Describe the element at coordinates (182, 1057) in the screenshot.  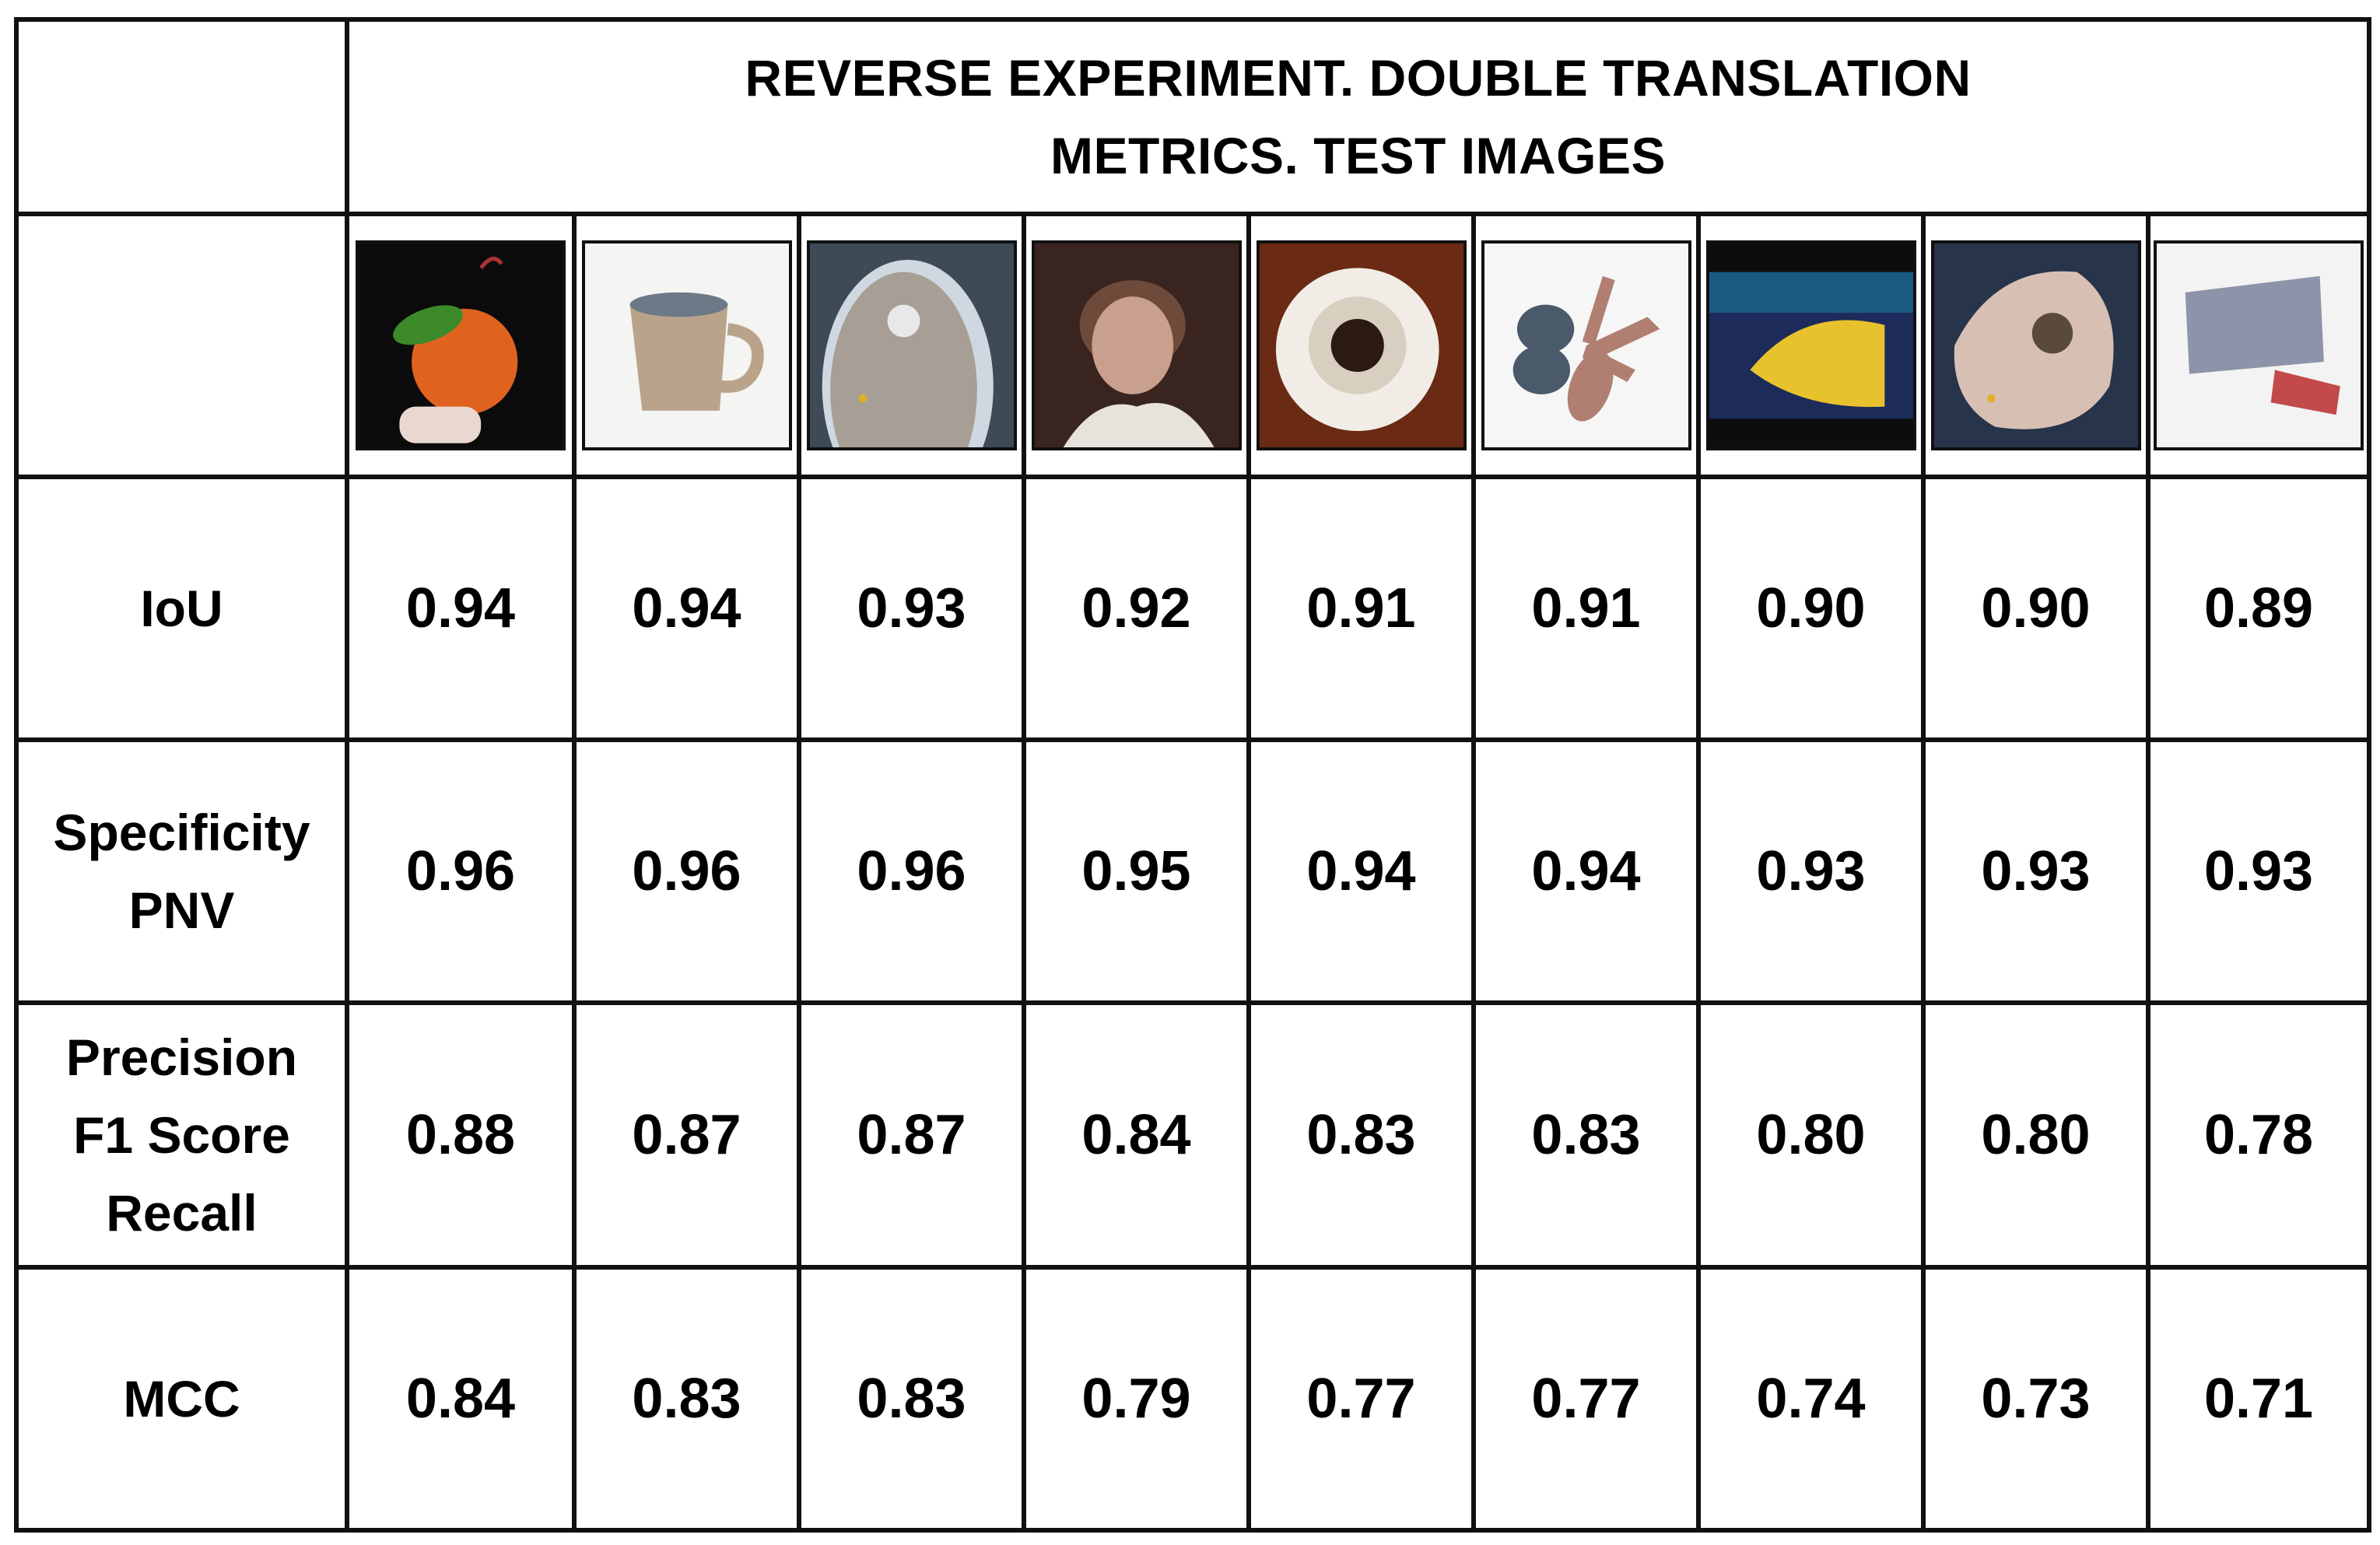
I see `metric-label-line: Precision` at that location.